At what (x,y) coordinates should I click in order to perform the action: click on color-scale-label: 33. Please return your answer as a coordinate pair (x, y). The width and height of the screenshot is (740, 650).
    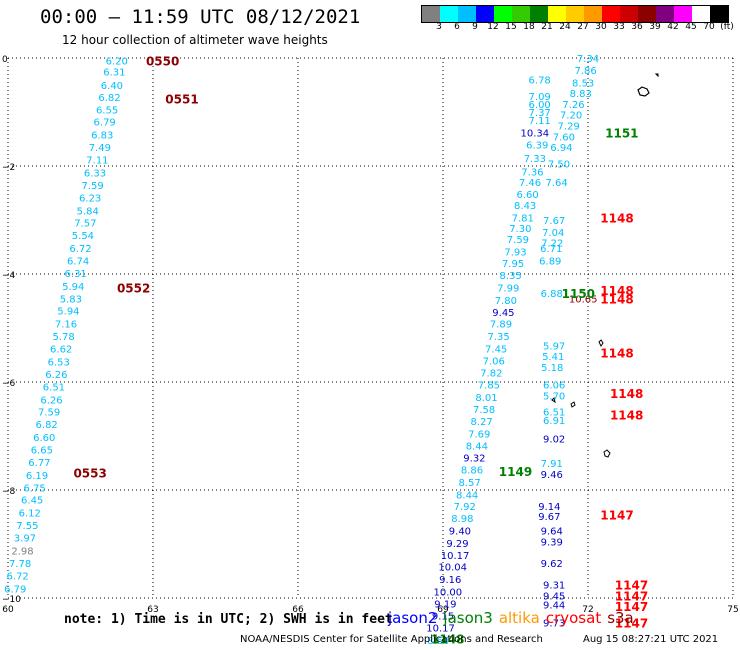
    Looking at the image, I should click on (619, 27).